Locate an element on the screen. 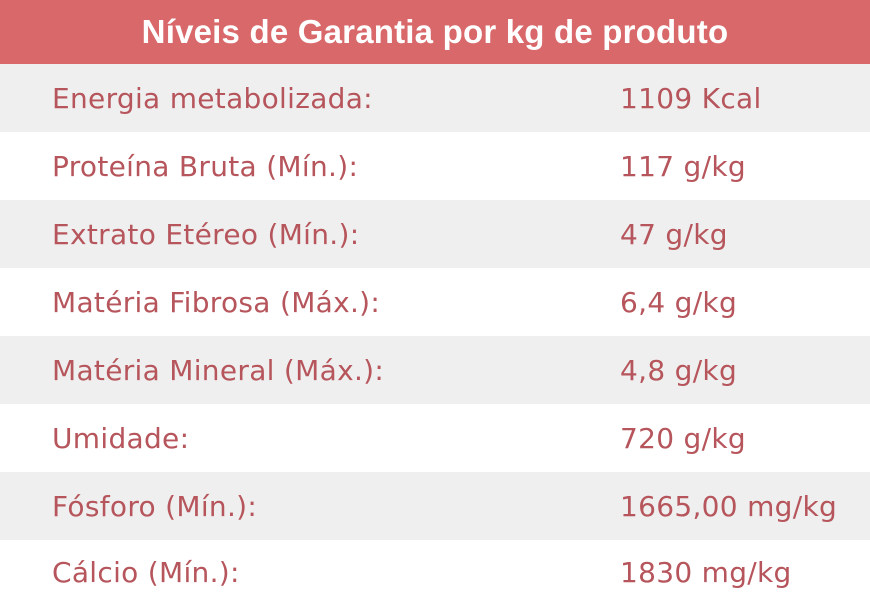 Image resolution: width=870 pixels, height=609 pixels. row-label: Matéria Mineral (Máx.): is located at coordinates (218, 370).